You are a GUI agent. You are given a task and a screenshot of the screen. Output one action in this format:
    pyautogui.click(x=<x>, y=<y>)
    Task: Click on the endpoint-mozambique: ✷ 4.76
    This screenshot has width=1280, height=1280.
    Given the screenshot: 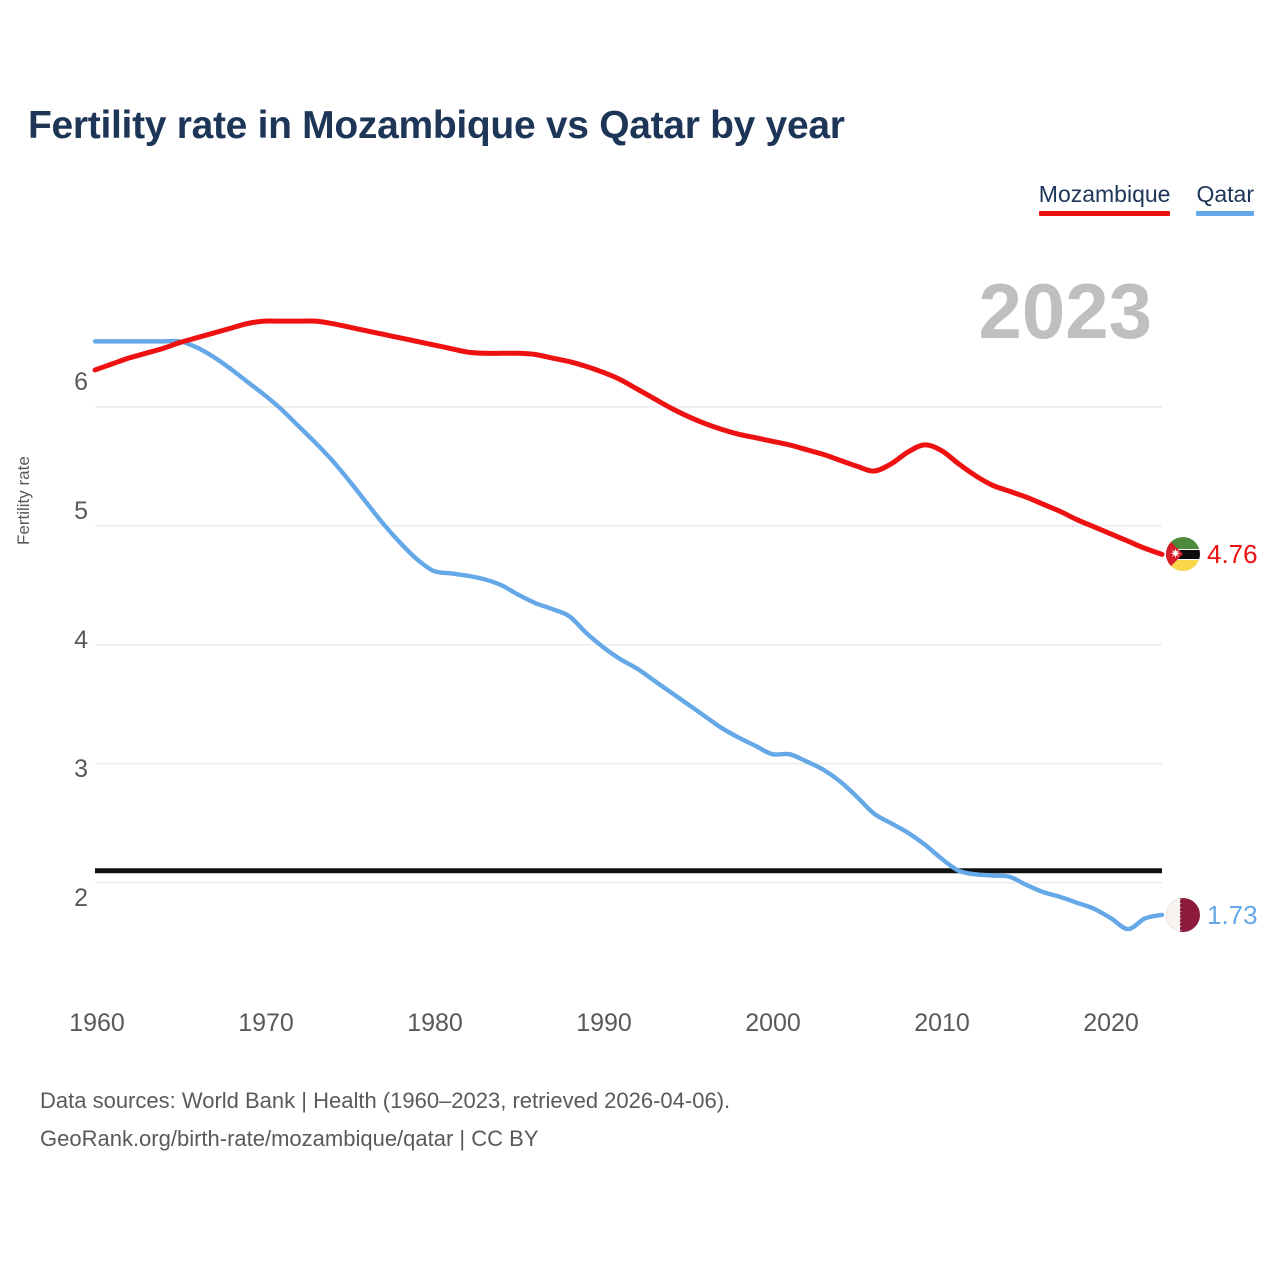 What is the action you would take?
    pyautogui.click(x=1212, y=554)
    